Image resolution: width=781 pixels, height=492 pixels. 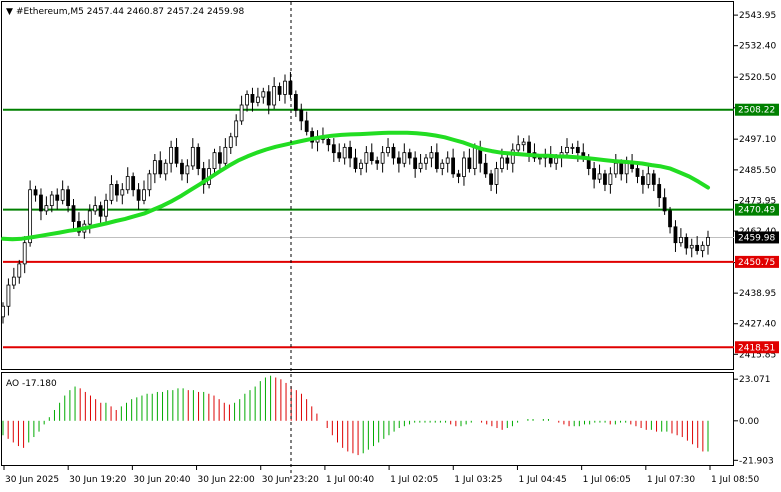 I want to click on time-tick-label: 1 Jul 06:05, so click(x=607, y=480).